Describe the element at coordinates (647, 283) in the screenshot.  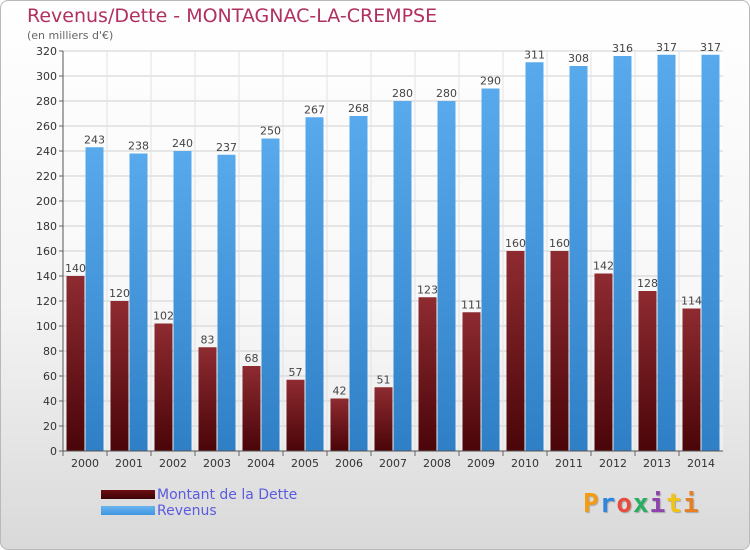
I see `value-label-dette: 128` at that location.